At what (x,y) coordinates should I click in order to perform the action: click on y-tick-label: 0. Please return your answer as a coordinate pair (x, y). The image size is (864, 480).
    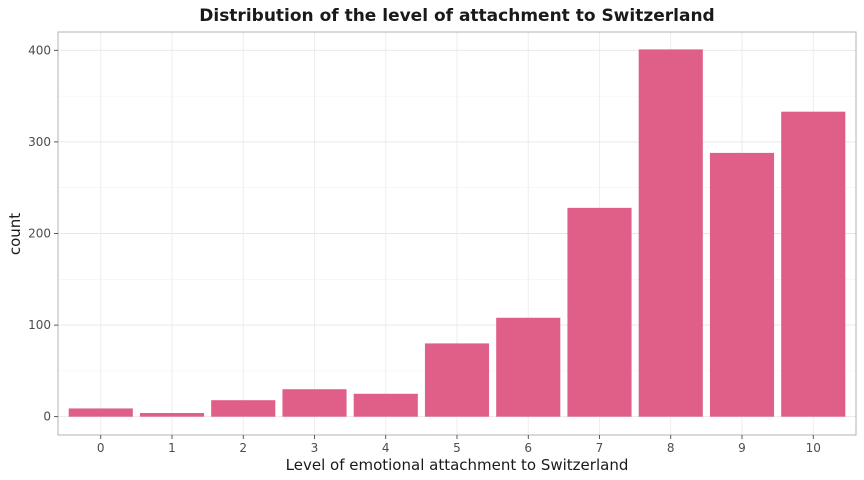
    Looking at the image, I should click on (47, 417).